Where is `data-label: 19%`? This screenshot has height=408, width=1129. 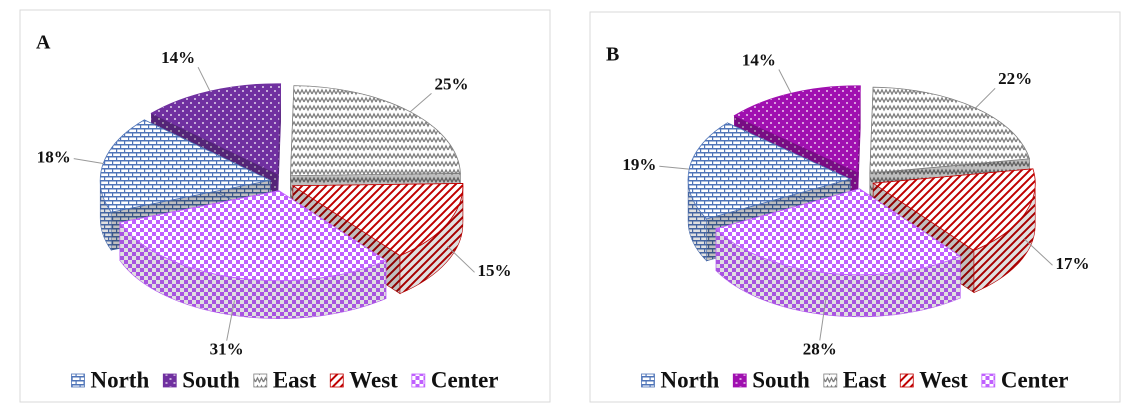 data-label: 19% is located at coordinates (639, 164).